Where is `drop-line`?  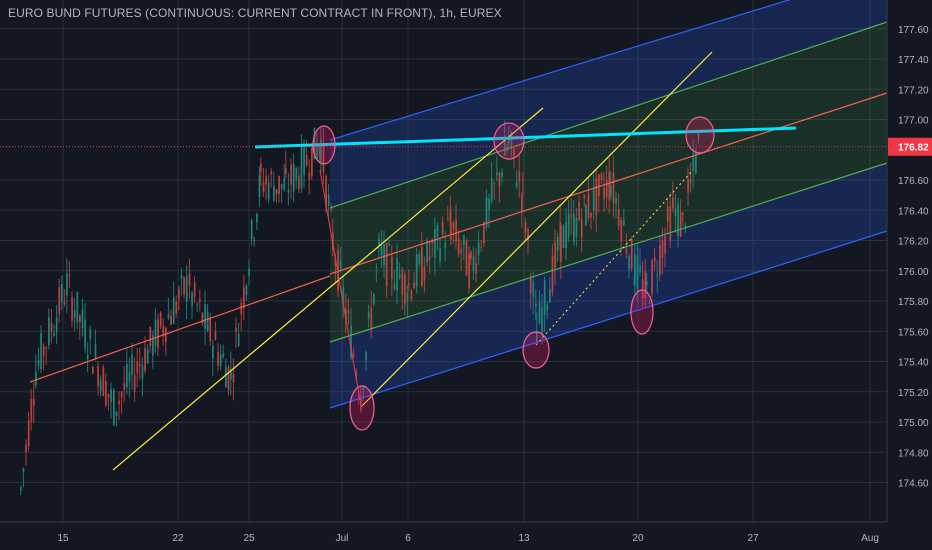
drop-line is located at coordinates (340, 285).